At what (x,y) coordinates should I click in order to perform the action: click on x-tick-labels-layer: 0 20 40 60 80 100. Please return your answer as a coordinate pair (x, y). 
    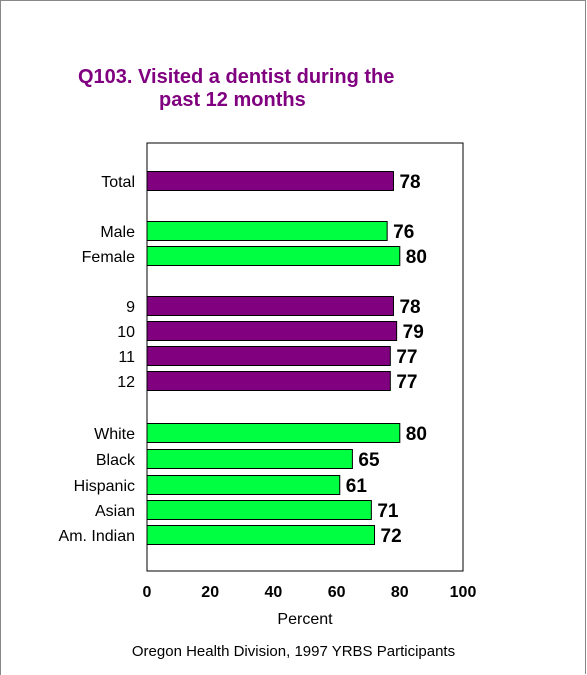
    Looking at the image, I should click on (310, 592).